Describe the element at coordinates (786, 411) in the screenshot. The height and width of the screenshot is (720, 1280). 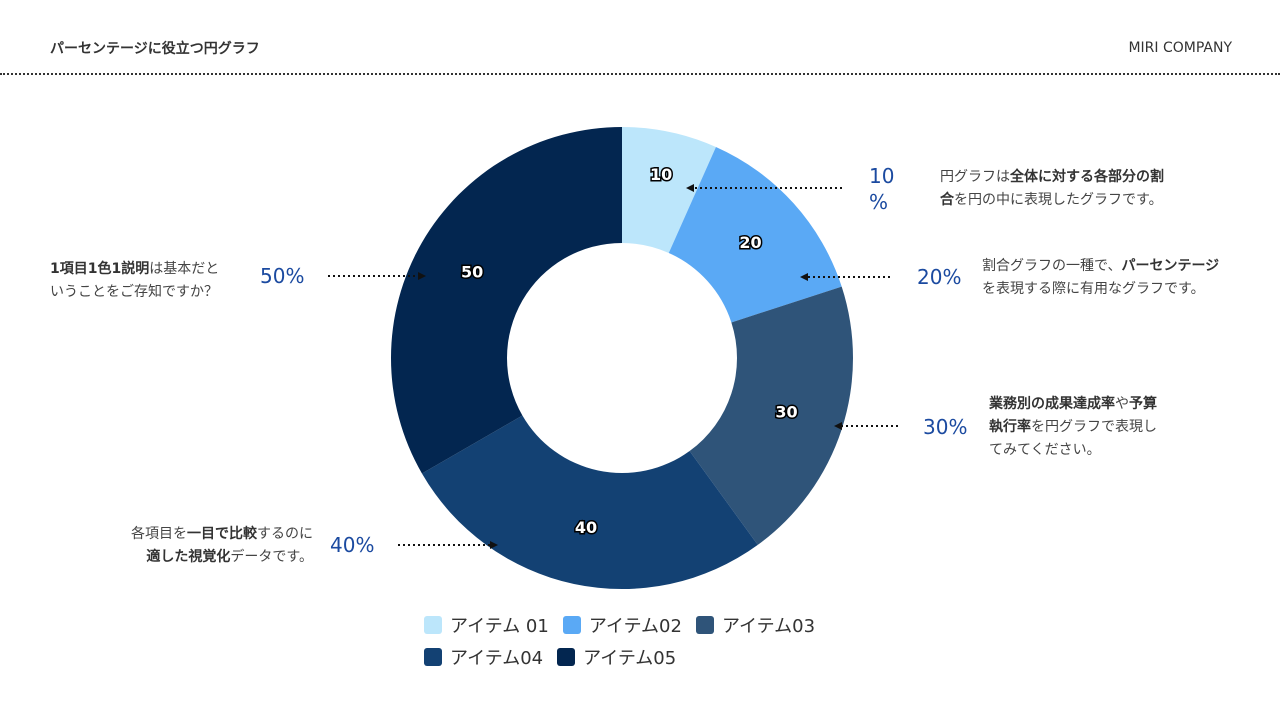
I see `slice-value-label-3: 30` at that location.